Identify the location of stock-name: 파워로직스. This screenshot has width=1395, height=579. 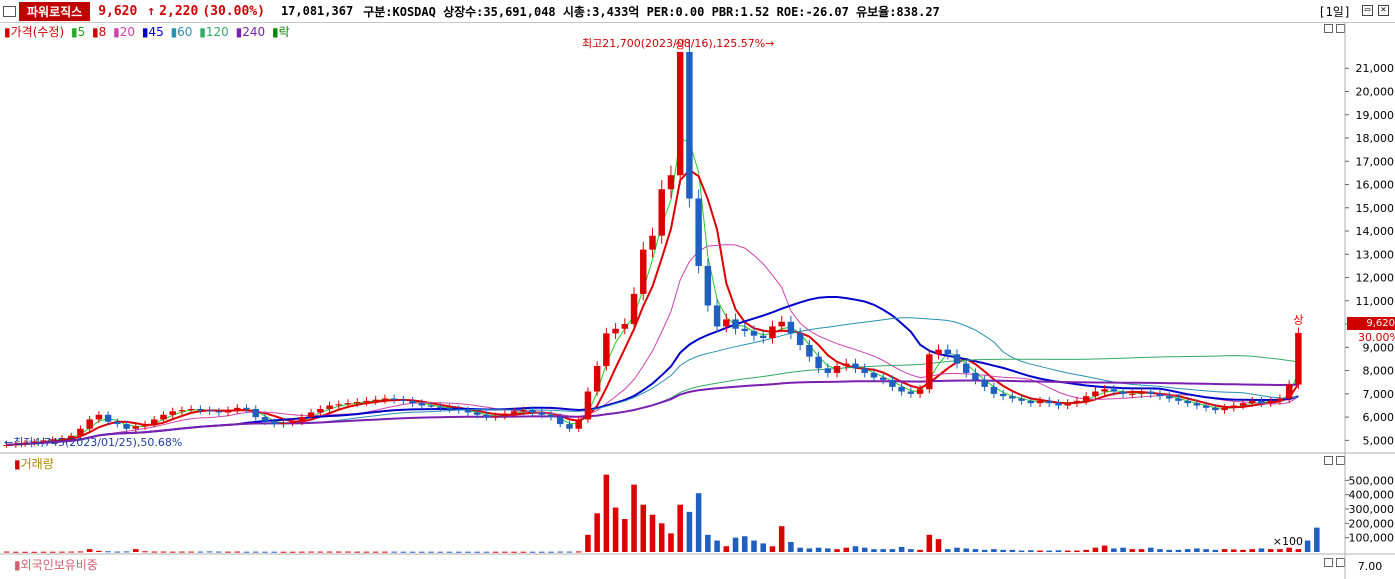
(55, 11).